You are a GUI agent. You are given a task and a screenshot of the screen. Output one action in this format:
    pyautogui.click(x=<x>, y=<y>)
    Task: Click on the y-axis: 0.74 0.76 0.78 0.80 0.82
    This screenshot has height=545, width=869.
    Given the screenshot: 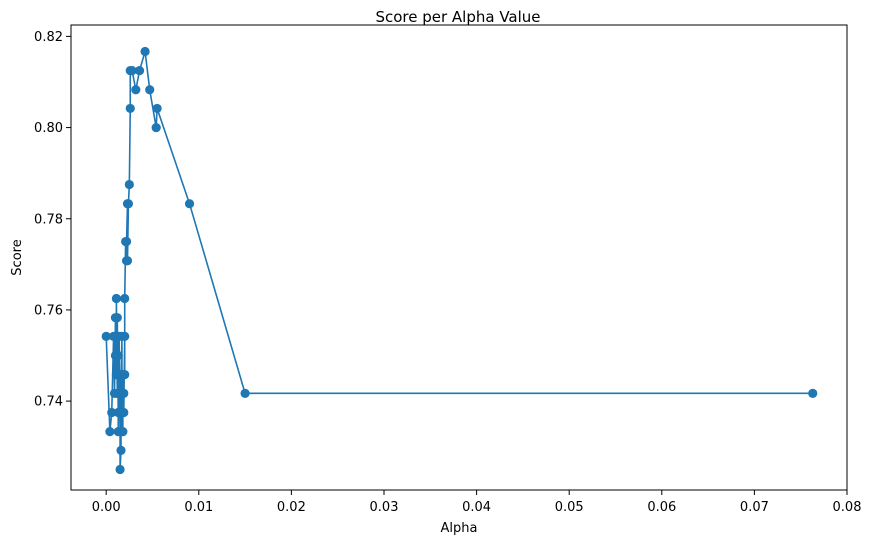 What is the action you would take?
    pyautogui.click(x=52, y=220)
    